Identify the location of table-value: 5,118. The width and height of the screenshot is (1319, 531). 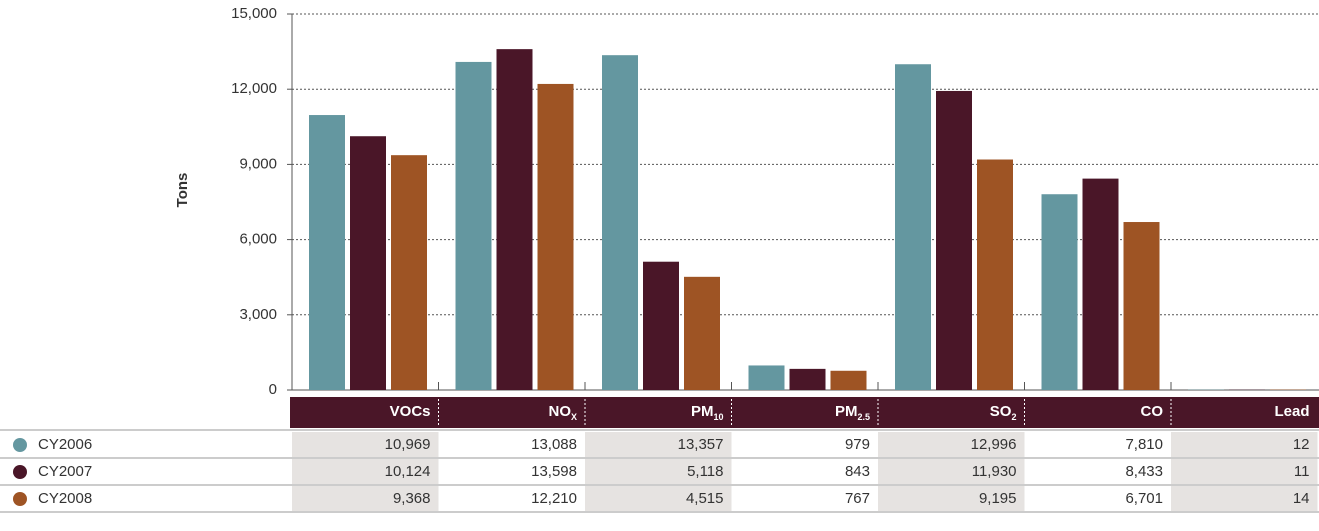
(705, 471).